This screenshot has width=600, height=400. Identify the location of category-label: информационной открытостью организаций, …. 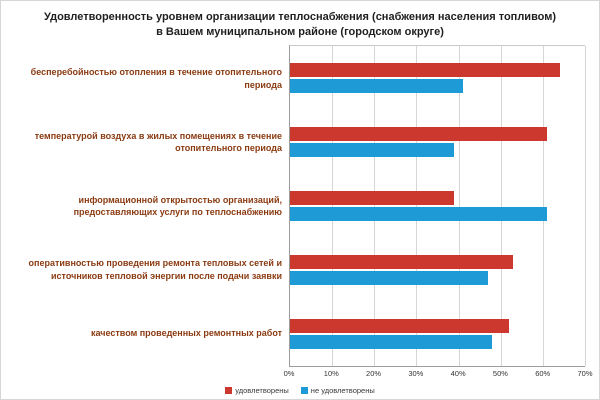
(177, 205).